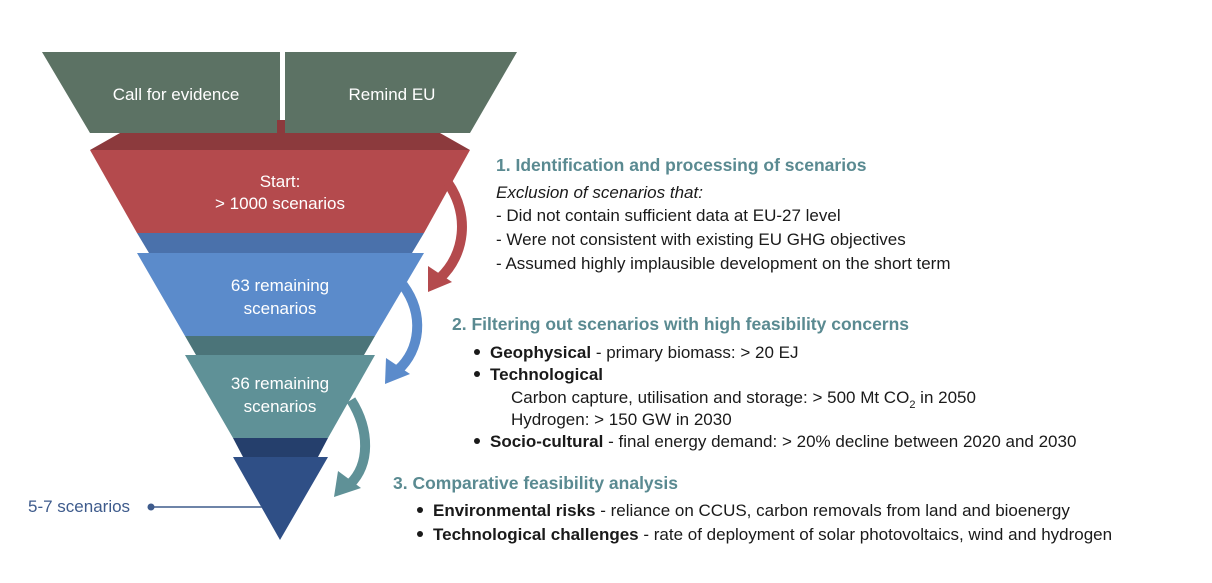  Describe the element at coordinates (280, 383) in the screenshot. I see `stage-label: 36 remaining` at that location.